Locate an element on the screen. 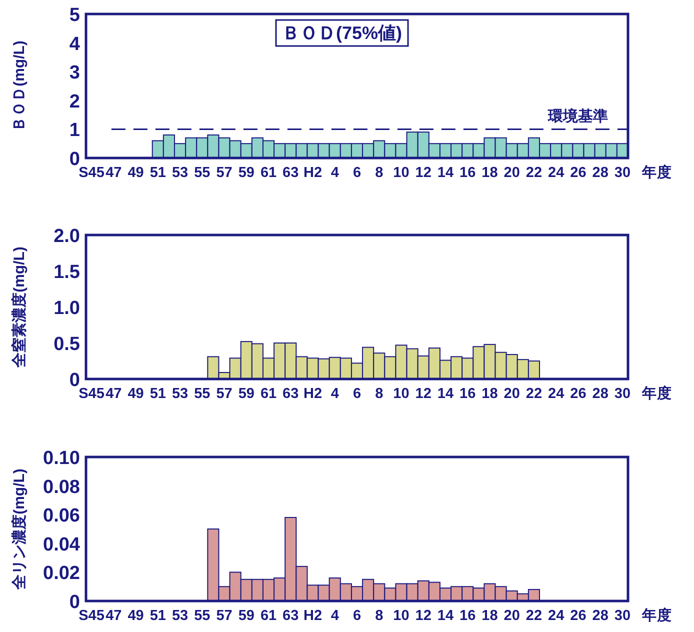  y-tick-label: 2.0 is located at coordinates (67, 236).